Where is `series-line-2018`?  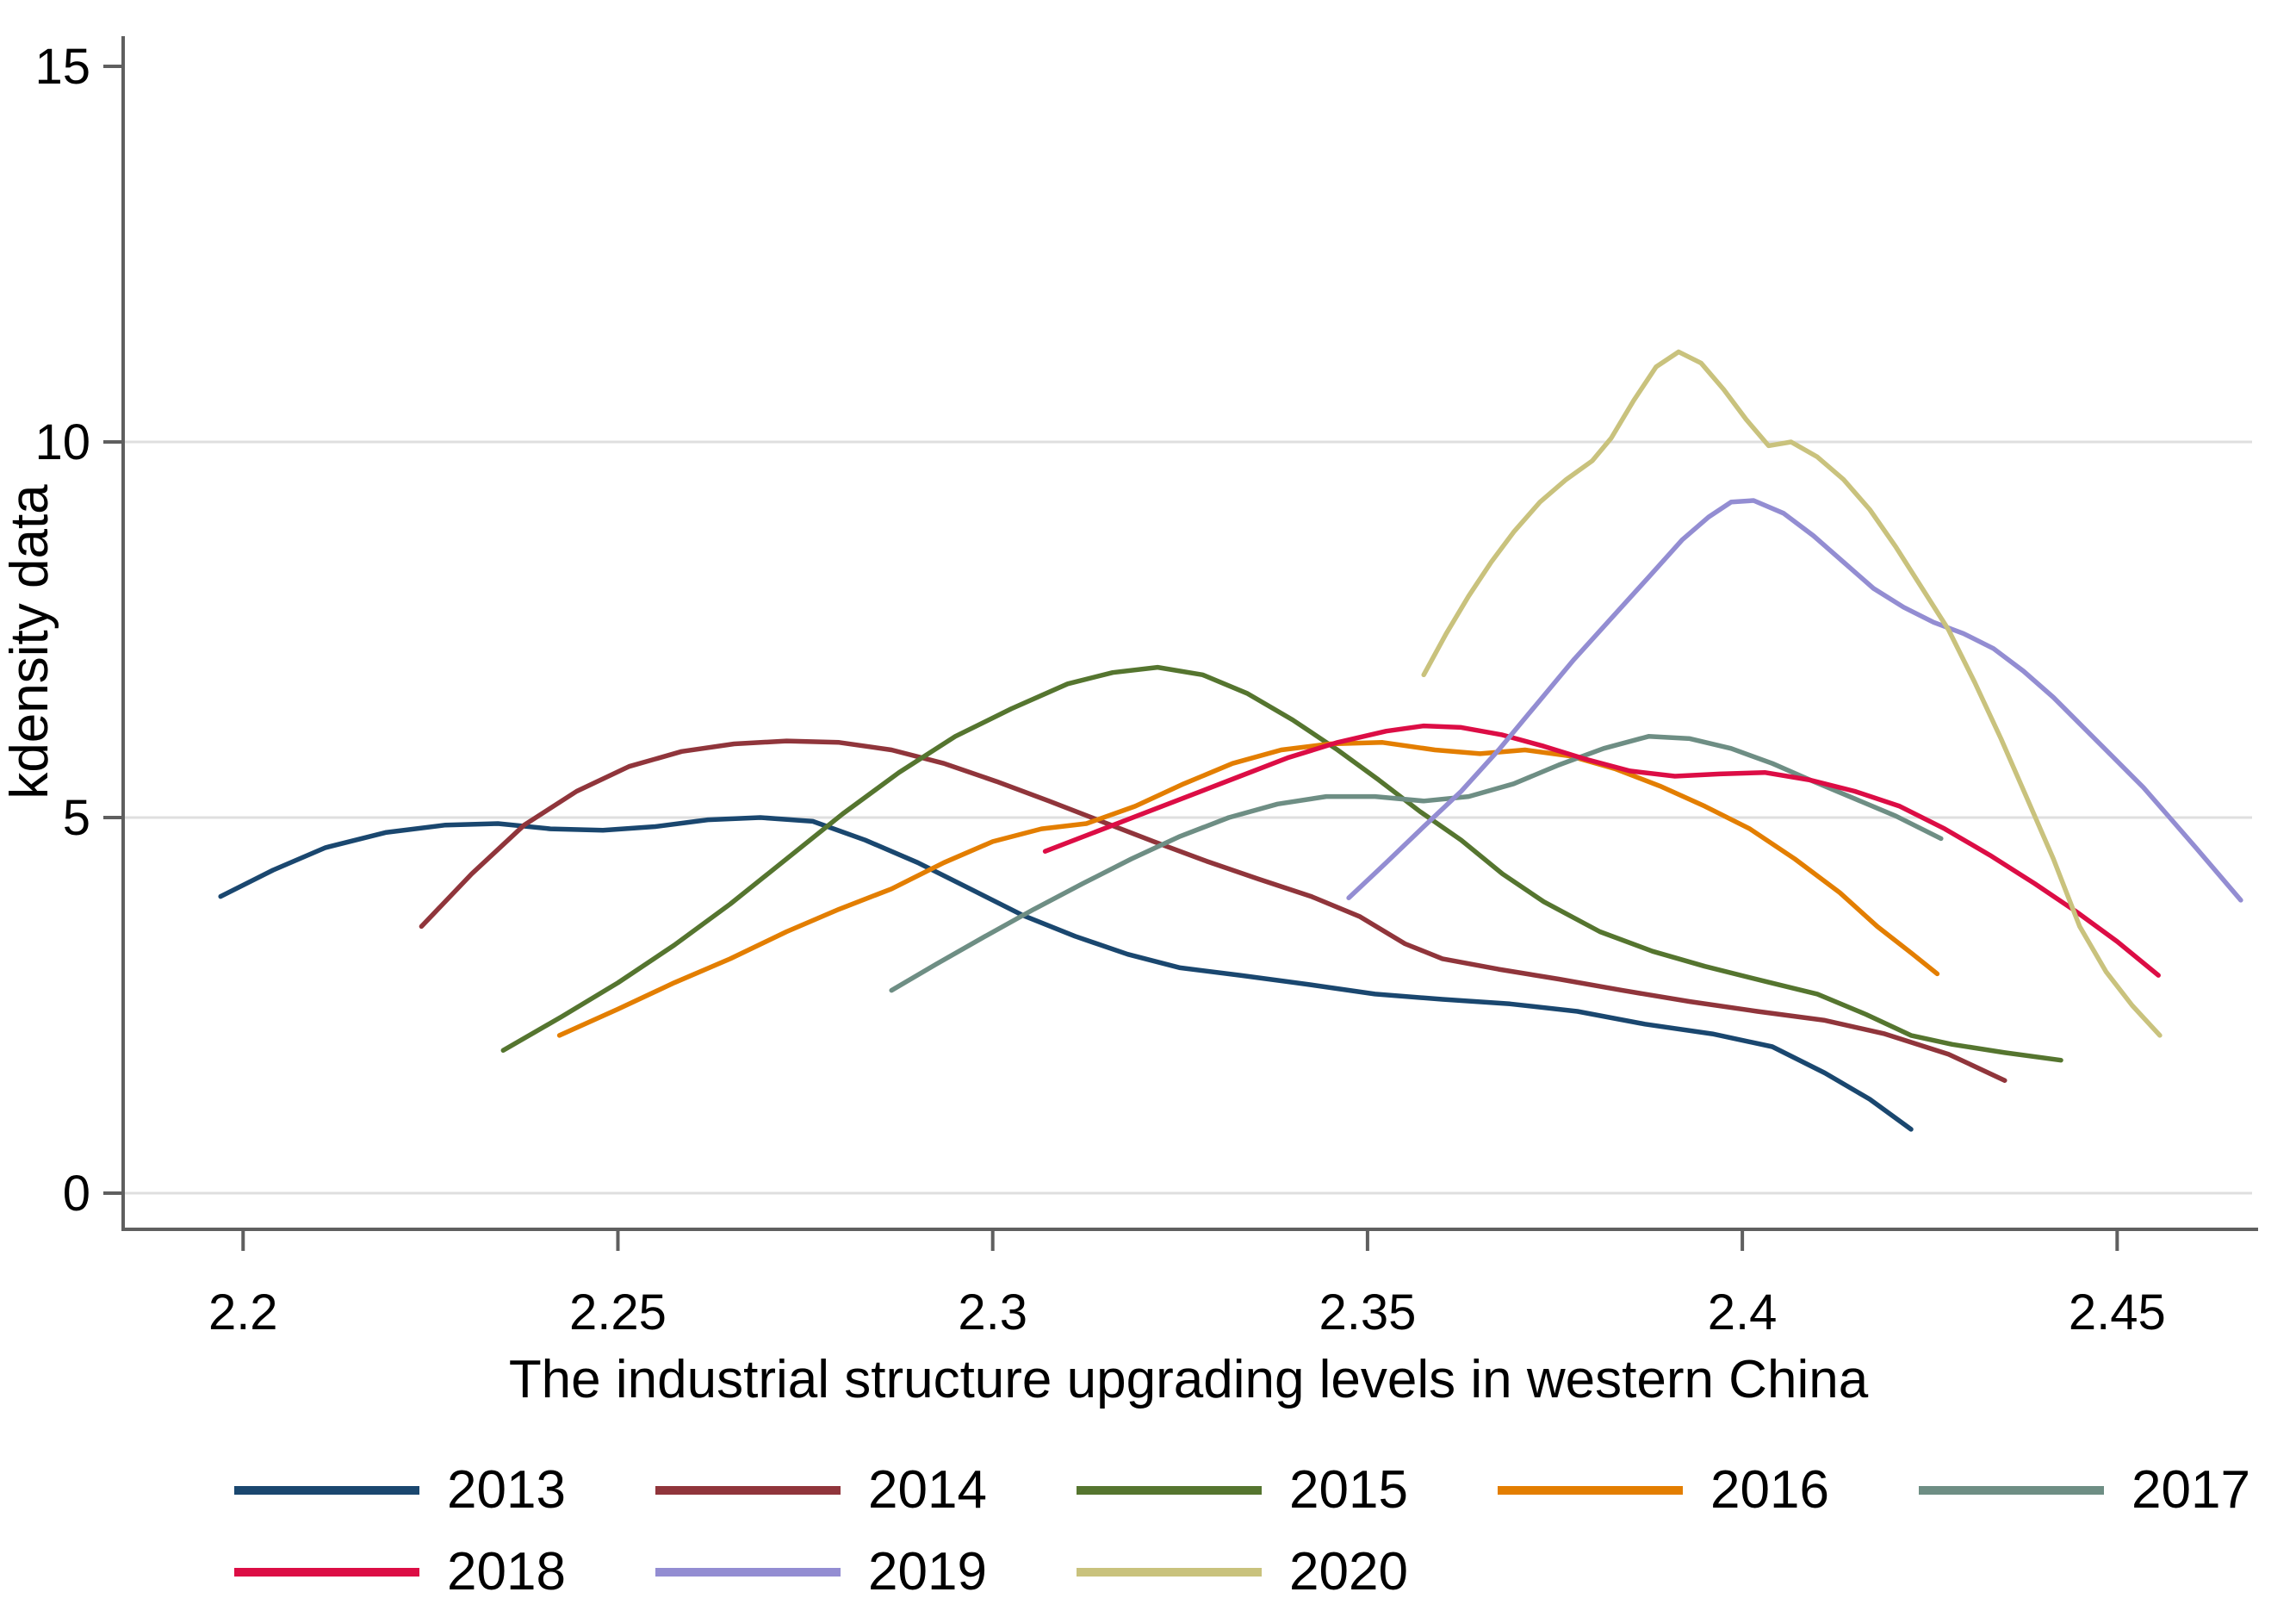 series-line-2018 is located at coordinates (1601, 850).